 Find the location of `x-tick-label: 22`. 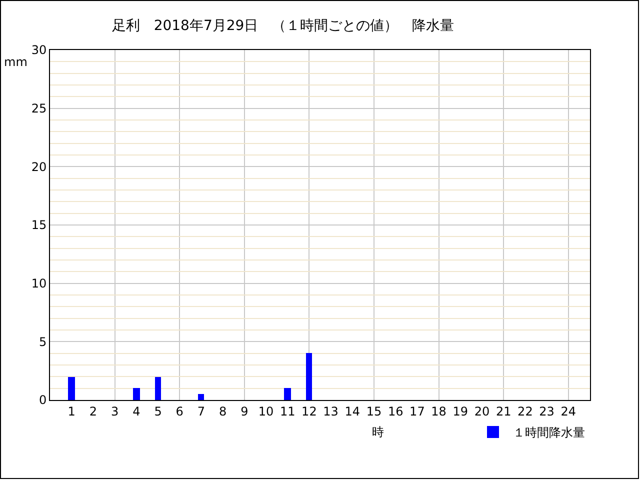

x-tick-label: 22 is located at coordinates (525, 411).